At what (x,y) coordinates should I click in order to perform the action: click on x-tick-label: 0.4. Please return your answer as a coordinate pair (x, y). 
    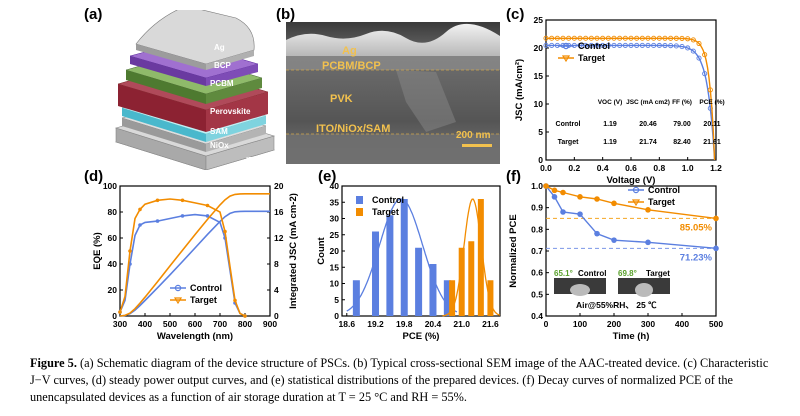
    Looking at the image, I should click on (603, 168).